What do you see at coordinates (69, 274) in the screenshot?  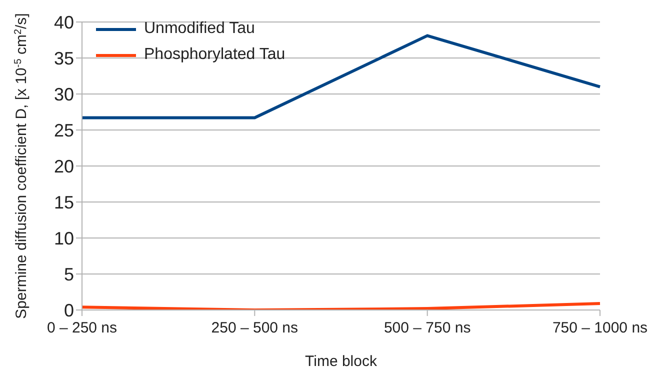 I see `y-tick-label: 5` at bounding box center [69, 274].